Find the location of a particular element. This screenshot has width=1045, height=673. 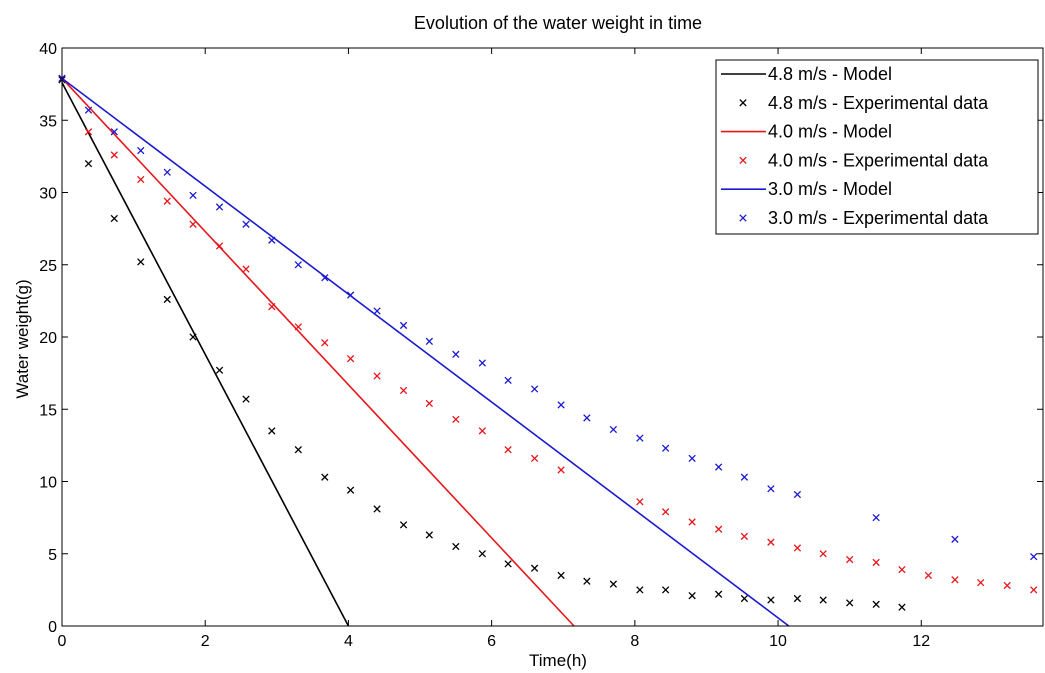

y-tick-label: 40 is located at coordinates (48, 49).